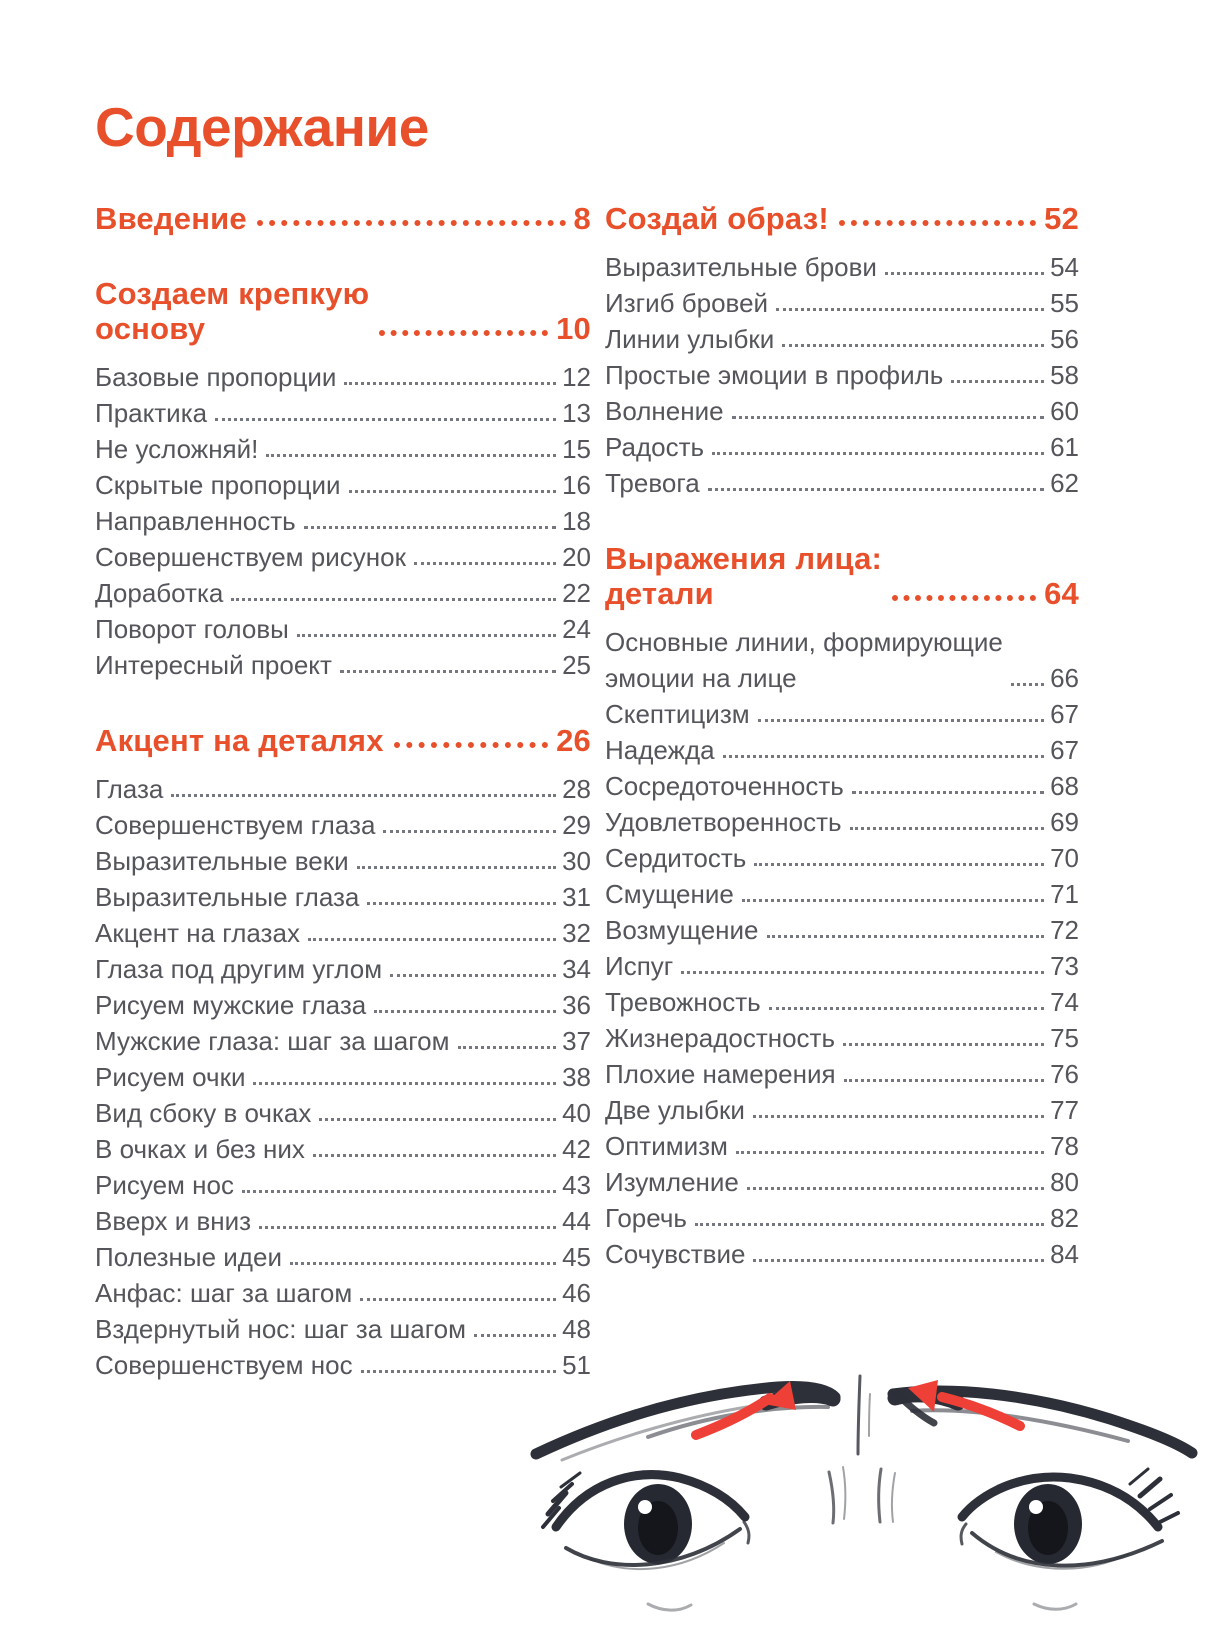 Image resolution: width=1218 pixels, height=1644 pixels. I want to click on entry-title: Акцент на глазах, so click(197, 933).